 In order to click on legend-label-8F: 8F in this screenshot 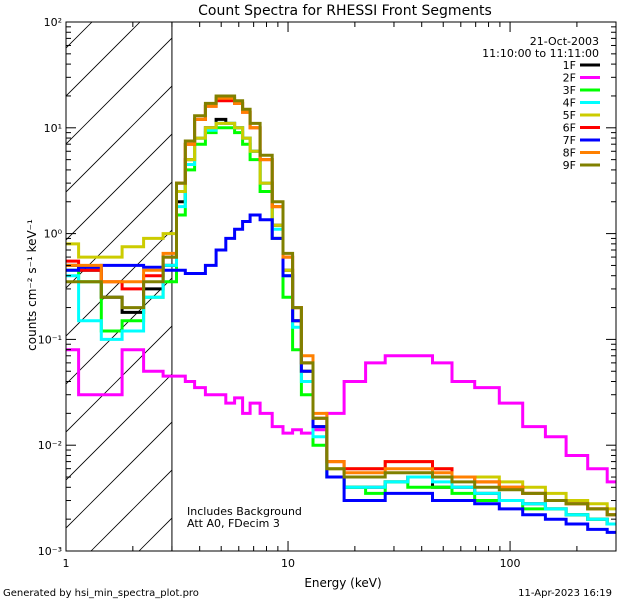, I will do `click(569, 153)`.